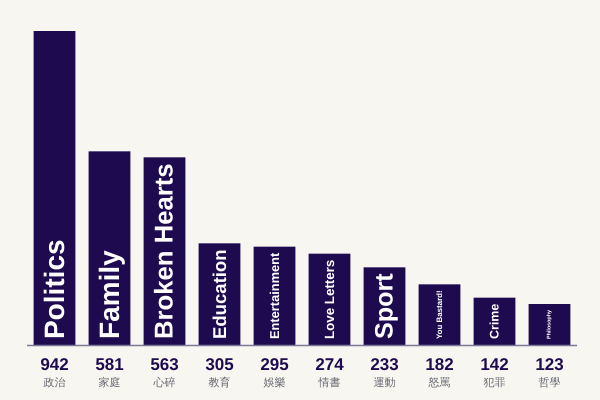 The image size is (600, 400). I want to click on data-label: 942, so click(54, 364).